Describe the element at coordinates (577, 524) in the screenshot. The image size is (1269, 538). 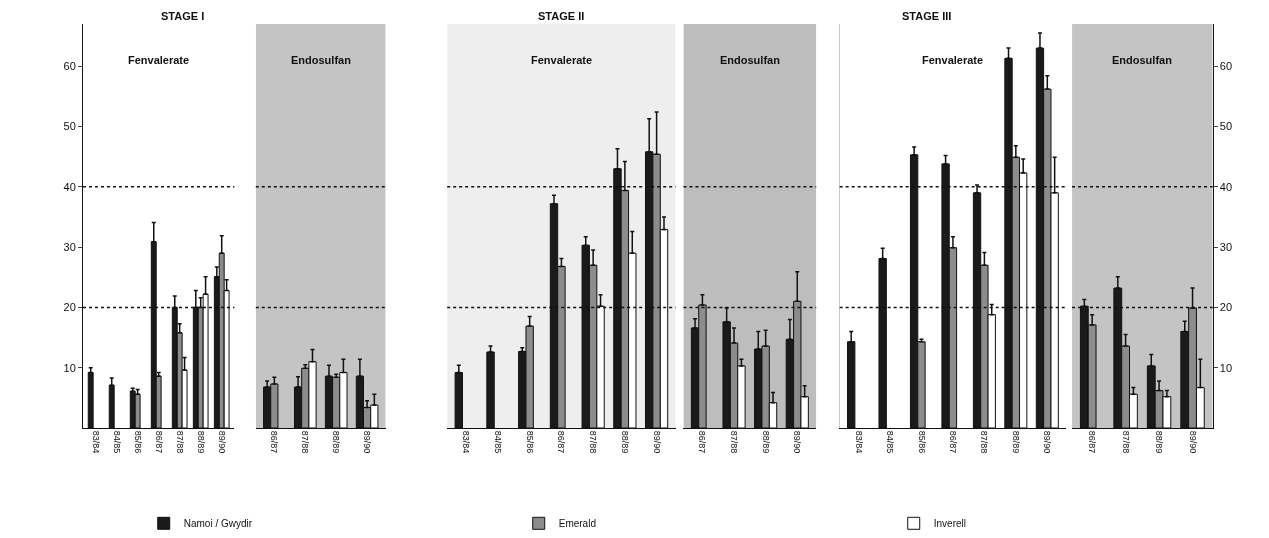
I see `legend-label: Emerald` at that location.